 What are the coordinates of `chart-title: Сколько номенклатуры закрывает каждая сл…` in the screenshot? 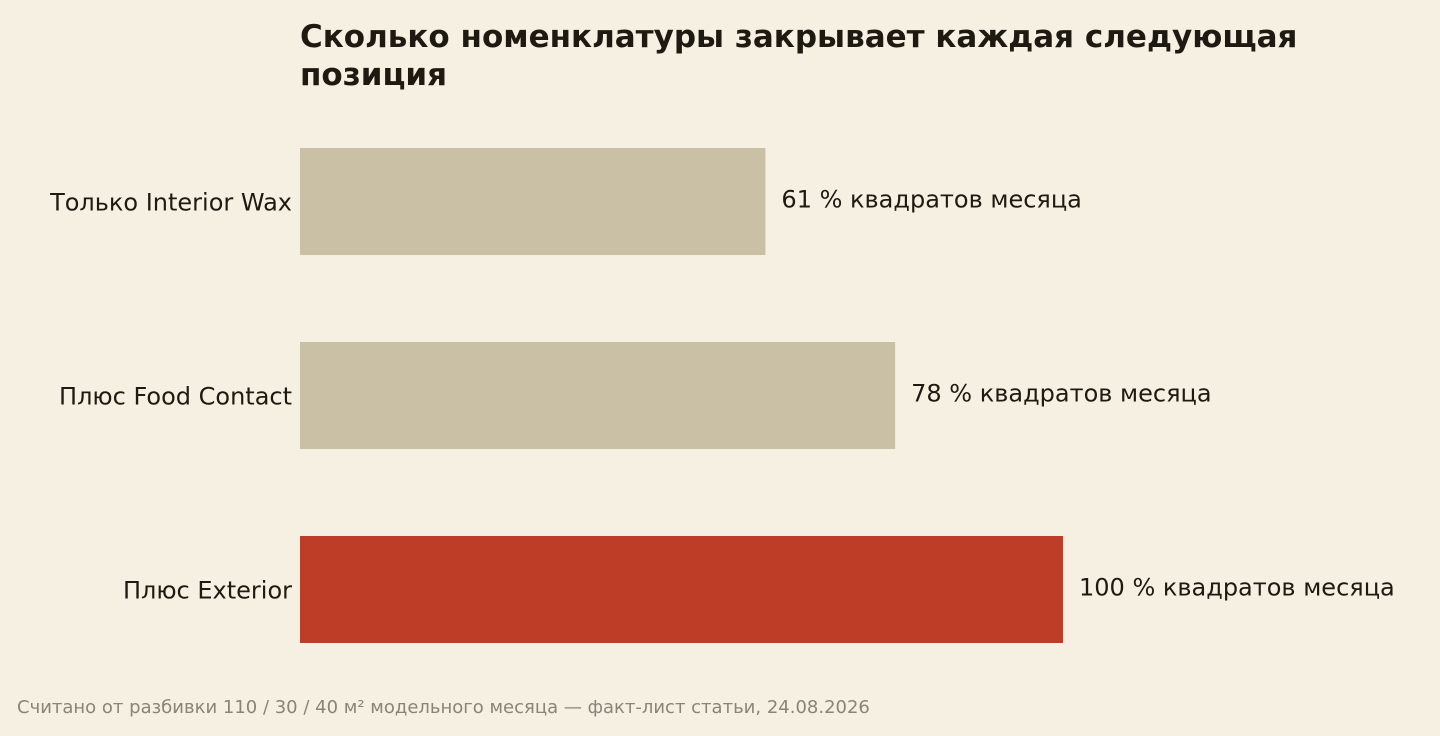 It's located at (799, 56).